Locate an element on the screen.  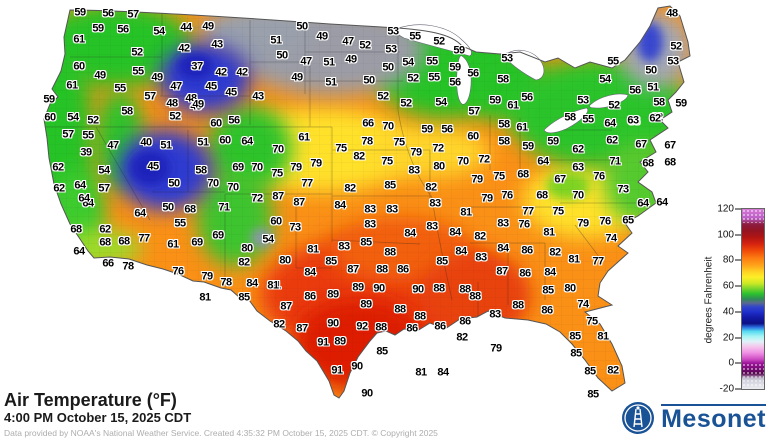
colorbar-tick-label: 20 is located at coordinates (728, 338).